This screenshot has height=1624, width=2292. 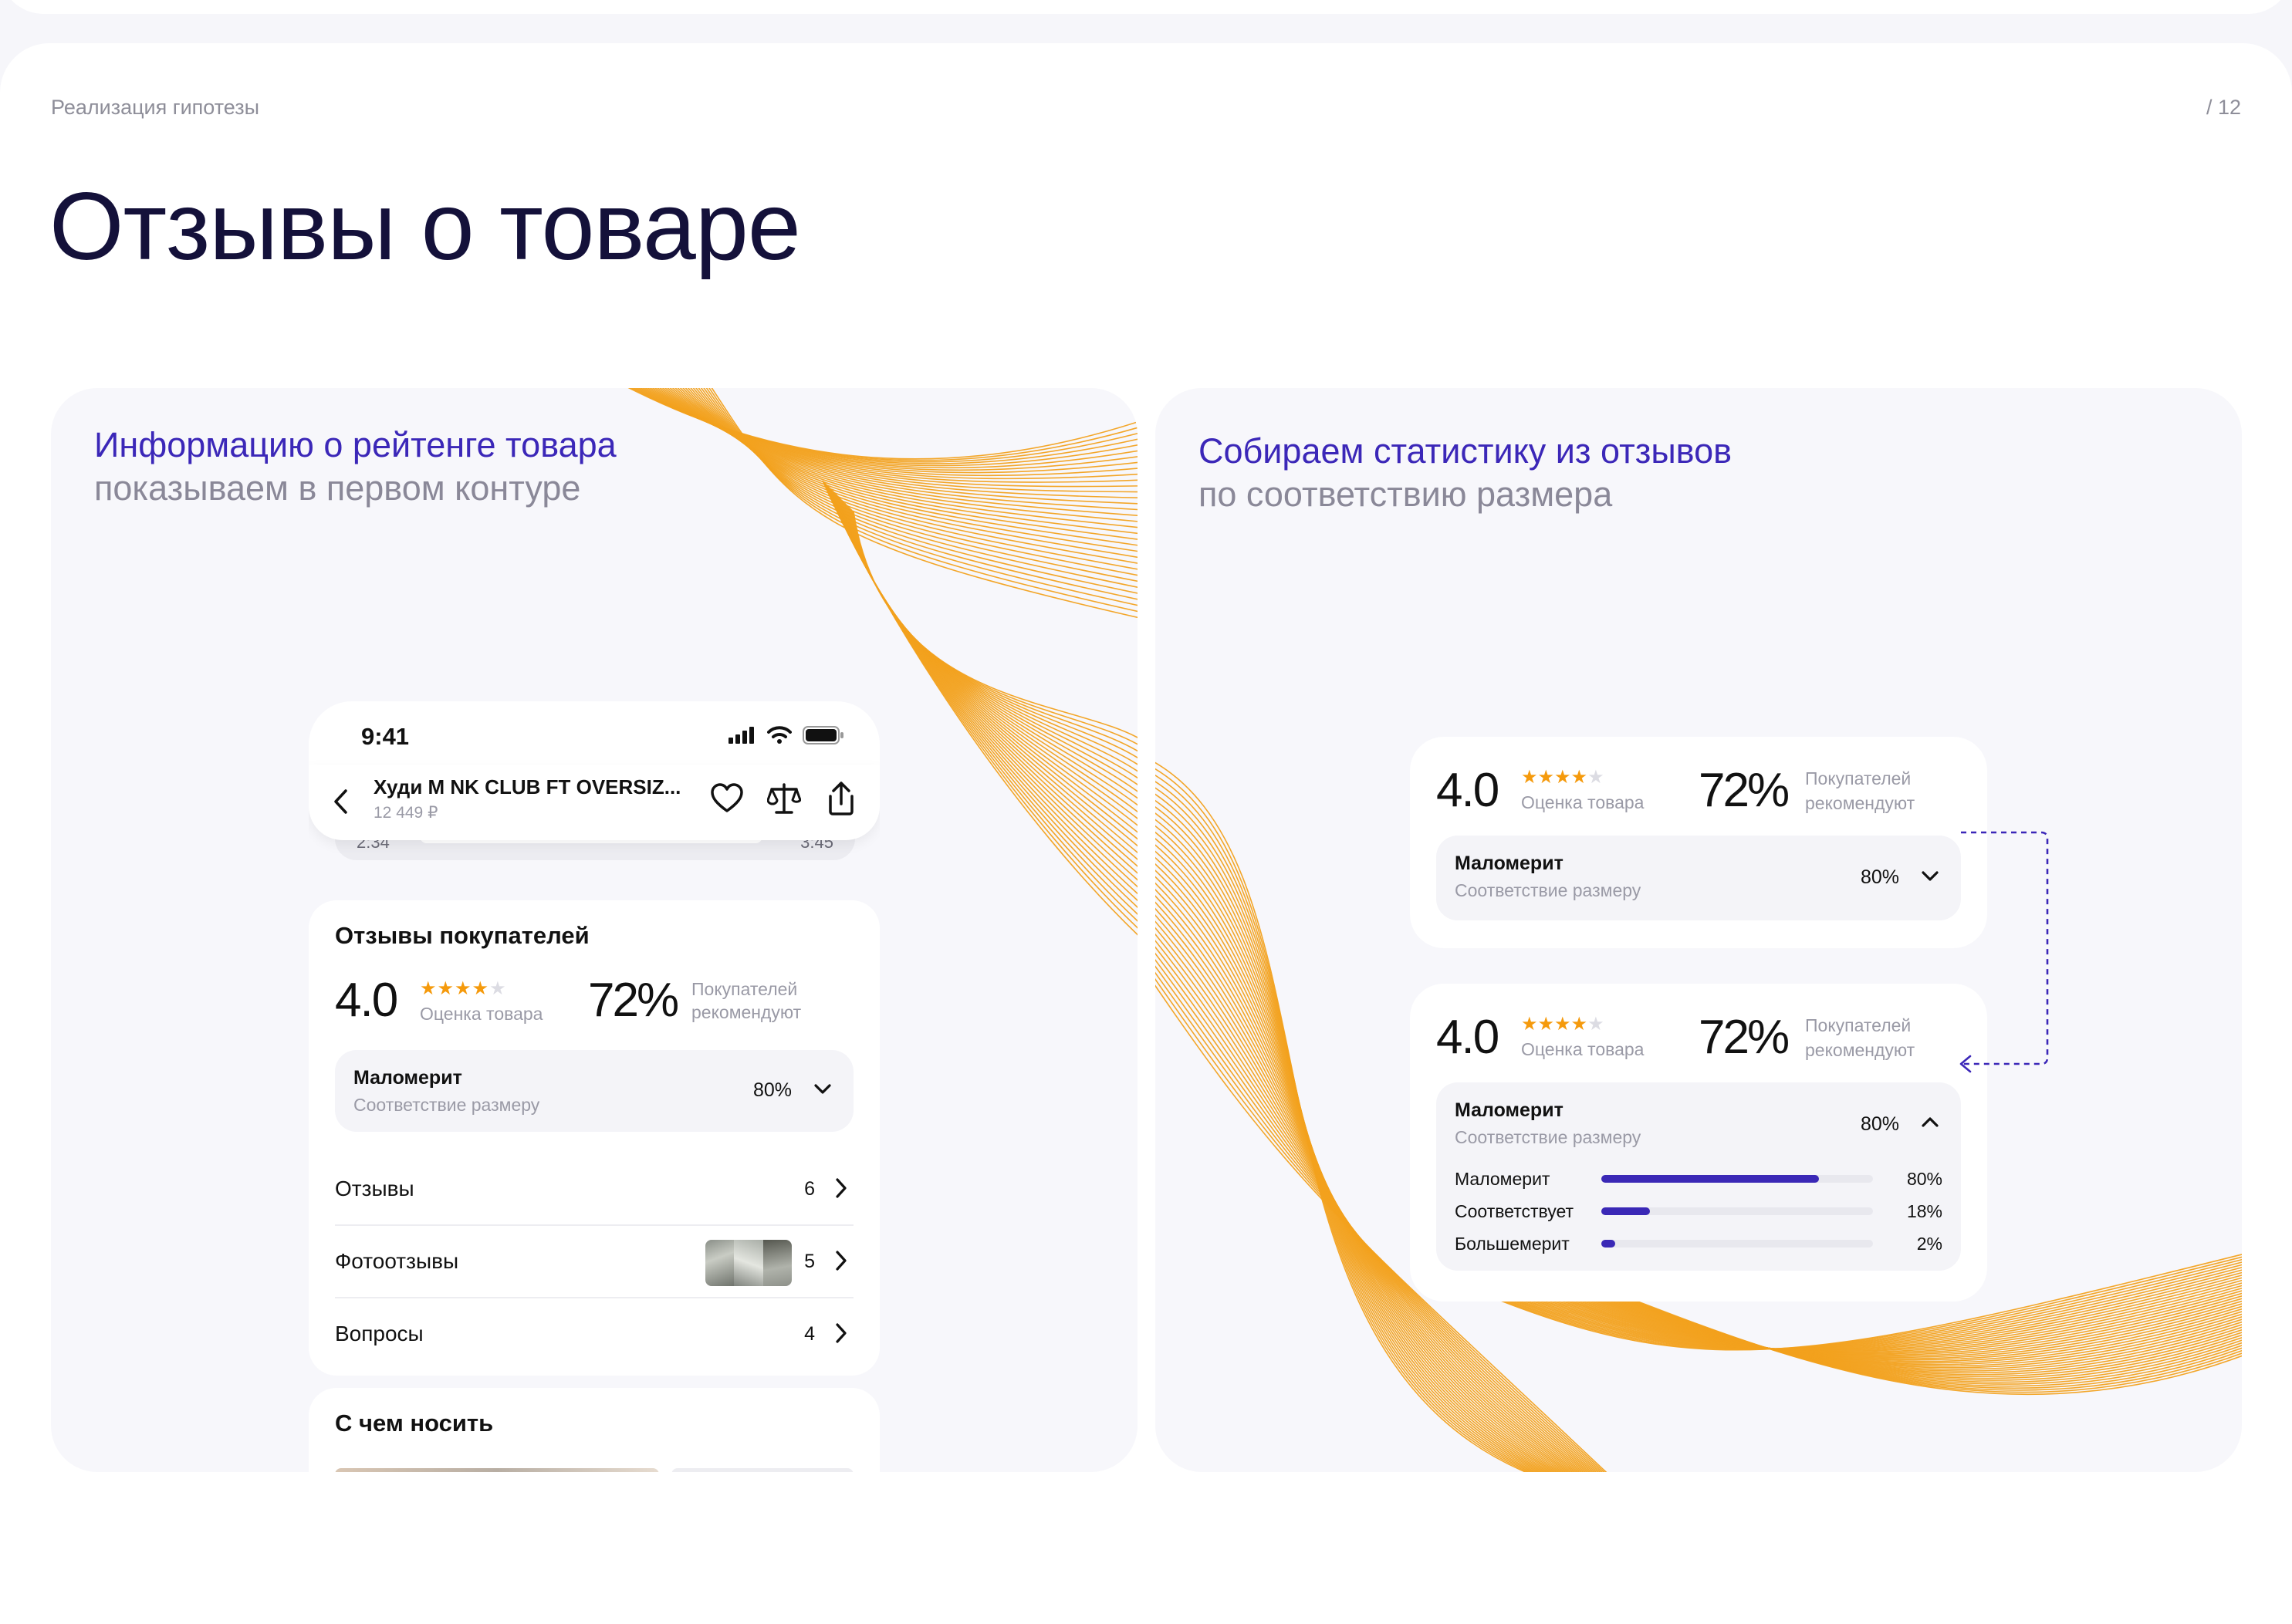 I want to click on card-heading-primary: Собираем статистику из отзывов, so click(x=1465, y=451).